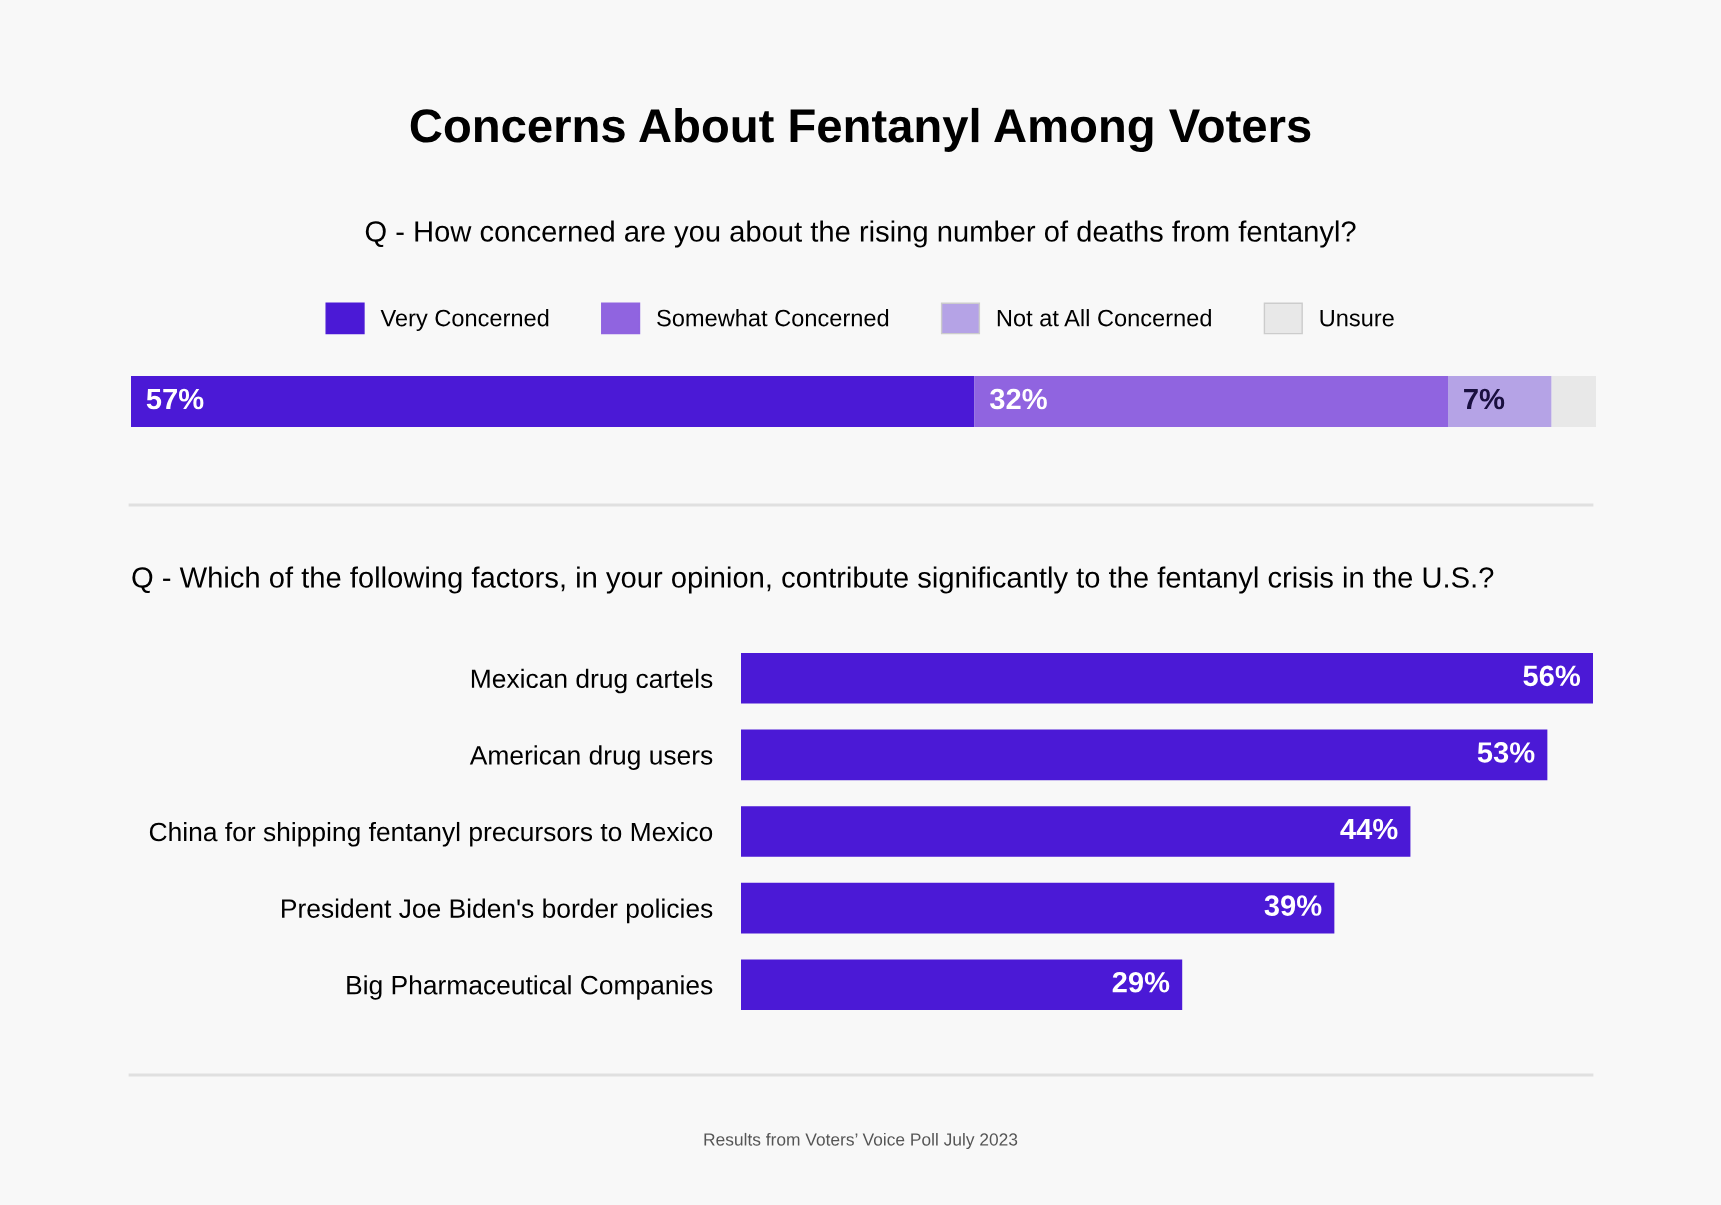 The height and width of the screenshot is (1205, 1721). What do you see at coordinates (860, 130) in the screenshot?
I see `chart-title: Concerns About Fentanyl Among Voters` at bounding box center [860, 130].